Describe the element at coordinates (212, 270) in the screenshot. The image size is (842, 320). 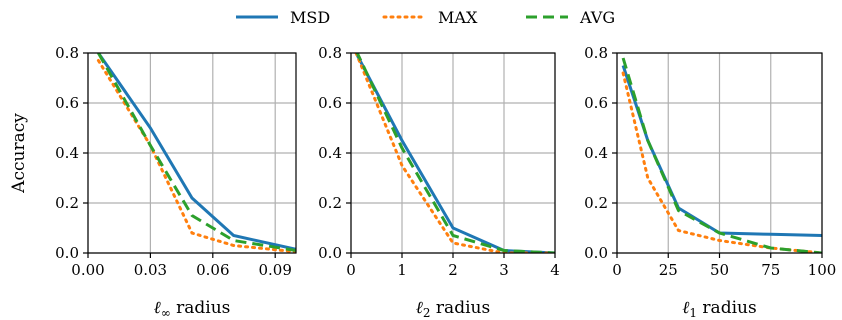
I see `x-tick-label: 0.06` at that location.